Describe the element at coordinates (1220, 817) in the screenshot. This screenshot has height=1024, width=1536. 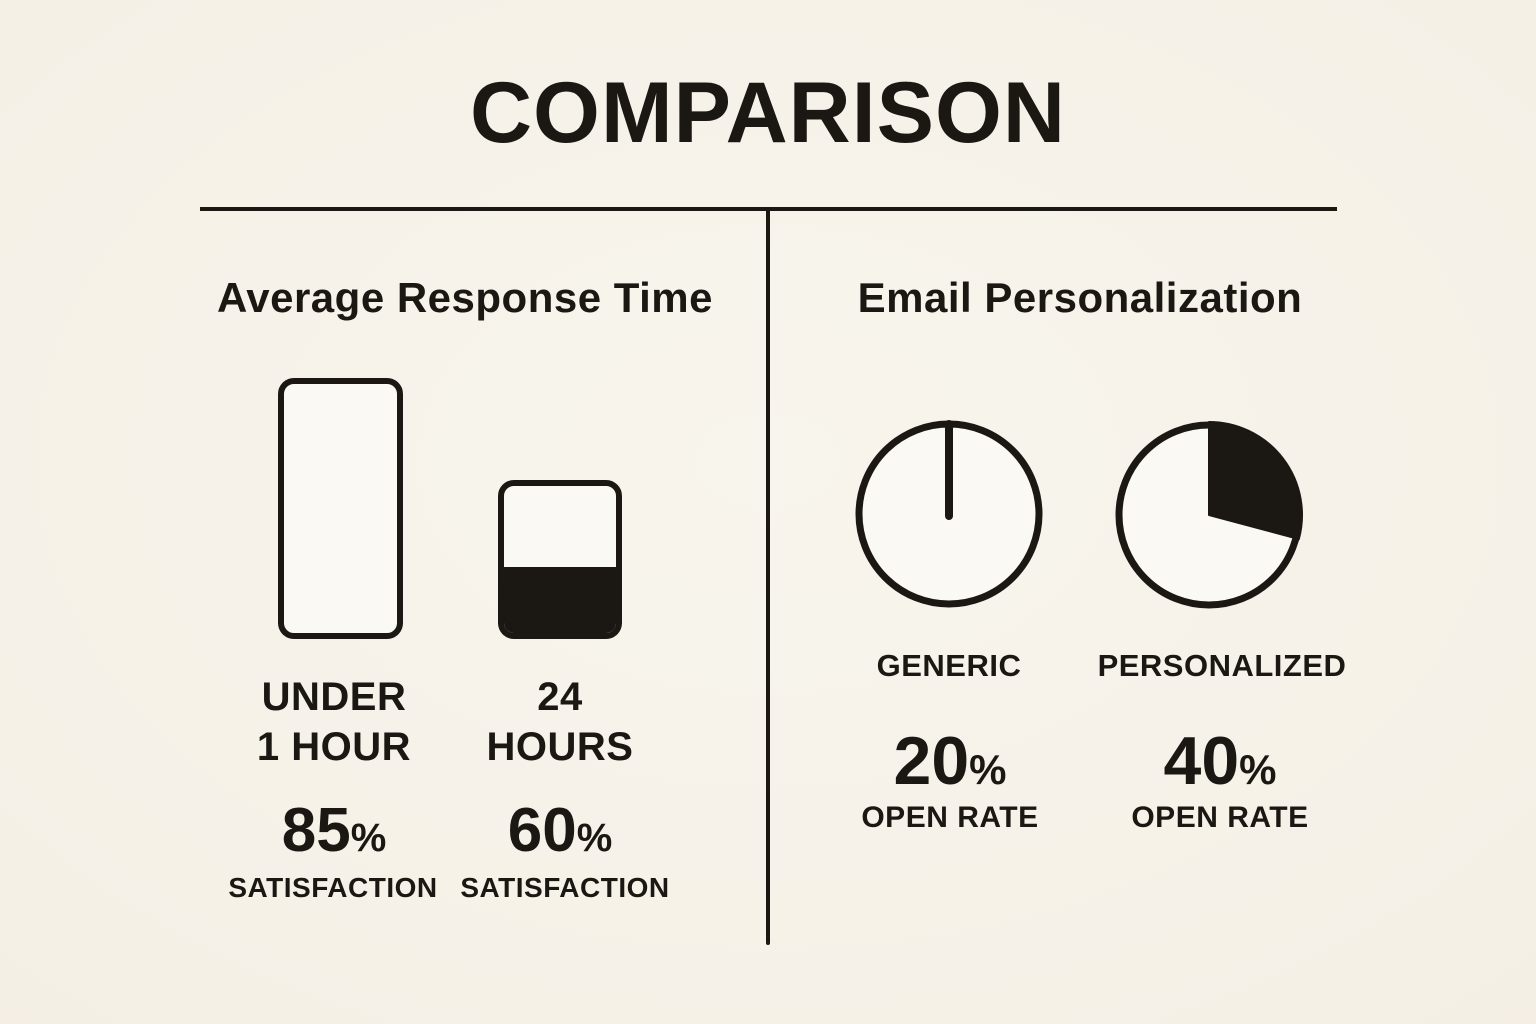
I see `open-rate-caption-personalized: OPEN RATE` at that location.